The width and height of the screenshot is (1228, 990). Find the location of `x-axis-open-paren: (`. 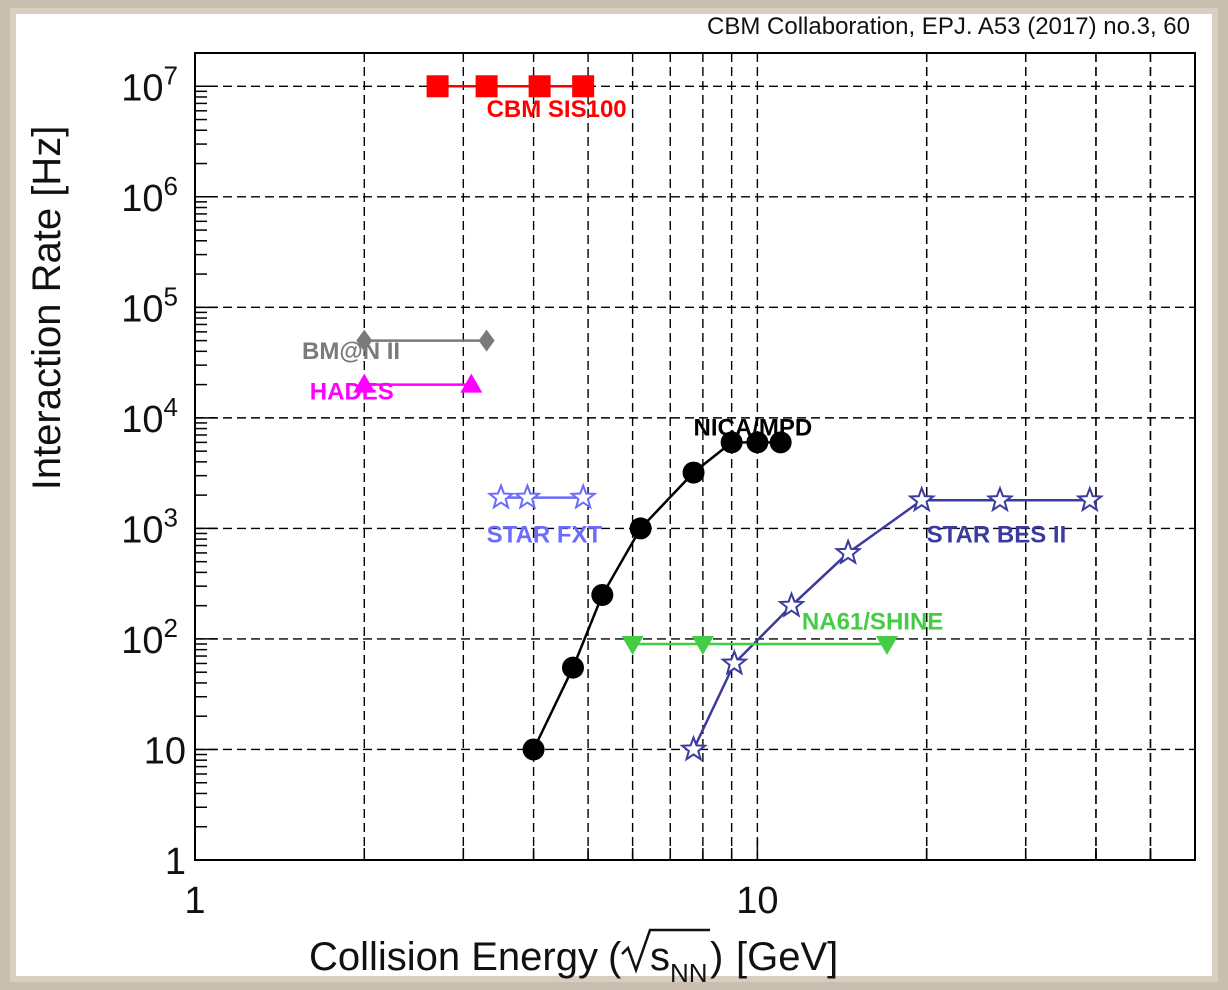

x-axis-open-paren: ( is located at coordinates (615, 957).